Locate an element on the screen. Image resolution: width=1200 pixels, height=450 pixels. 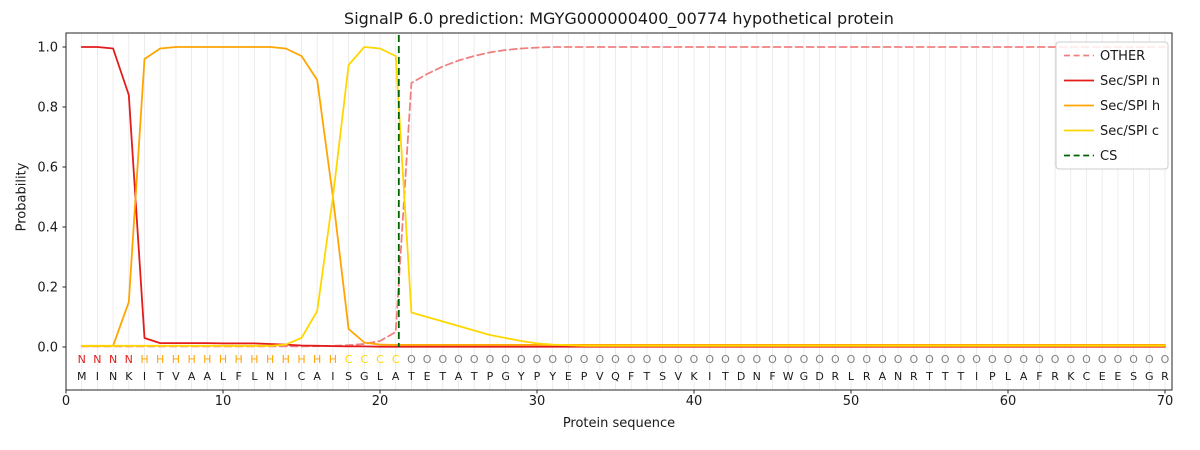
x-tick-label: 10 is located at coordinates (223, 401).